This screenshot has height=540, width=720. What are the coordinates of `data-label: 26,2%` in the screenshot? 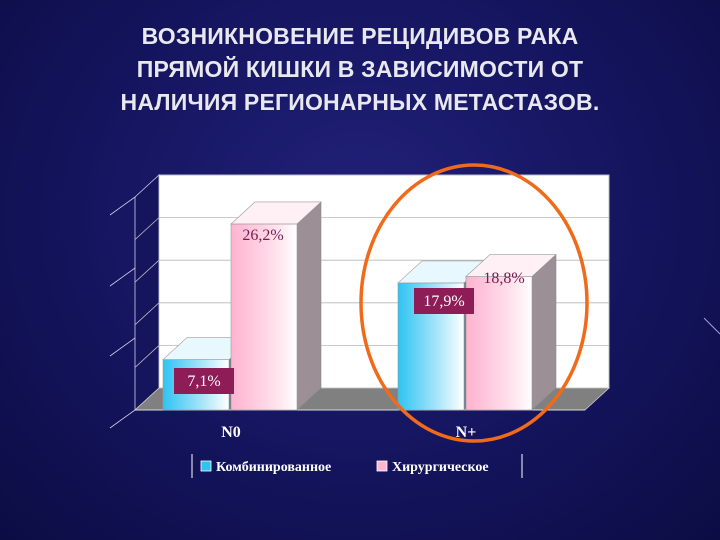 It's located at (262, 235).